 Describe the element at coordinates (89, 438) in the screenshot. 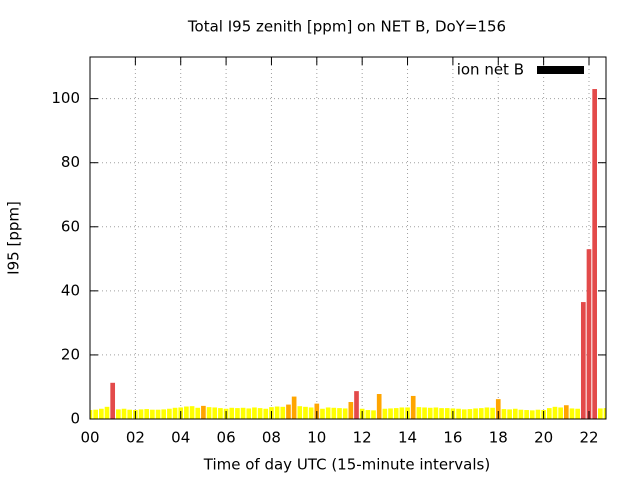

I see `x-tick-label: 00` at that location.